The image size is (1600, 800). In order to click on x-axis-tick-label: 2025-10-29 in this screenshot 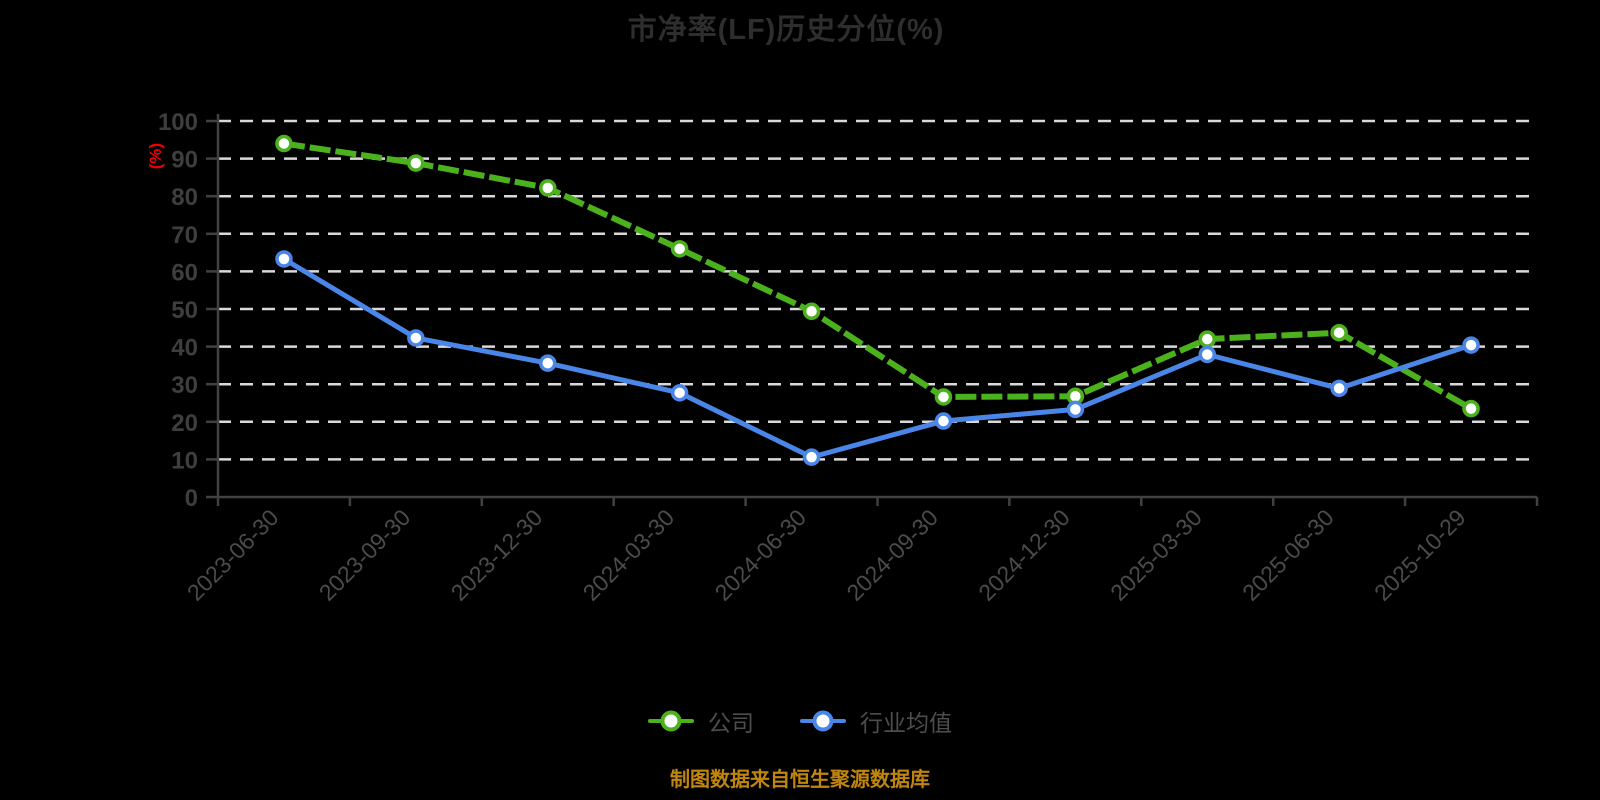, I will do `click(1420, 555)`.